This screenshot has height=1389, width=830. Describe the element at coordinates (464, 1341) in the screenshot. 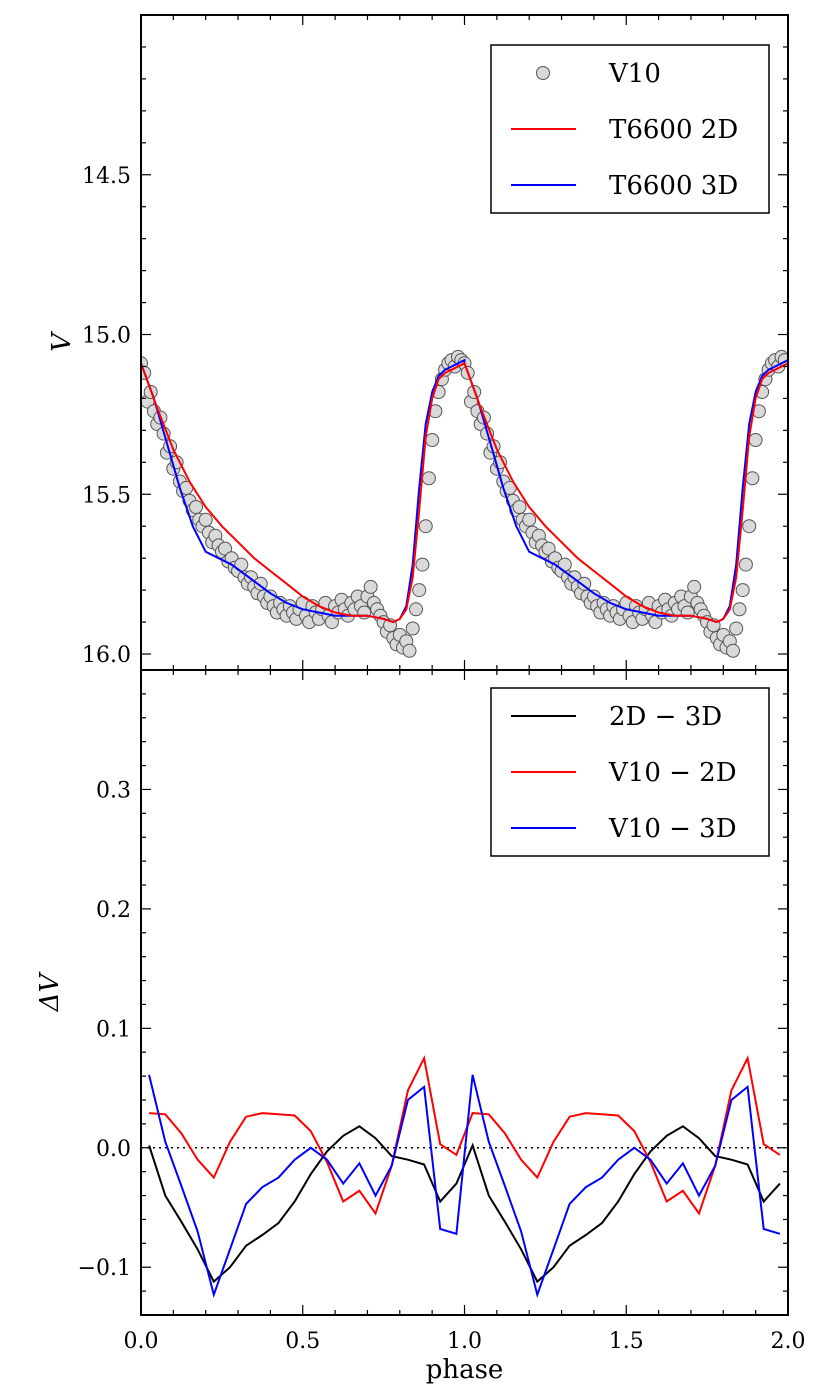

I see `x-tick-label: 1.0` at that location.